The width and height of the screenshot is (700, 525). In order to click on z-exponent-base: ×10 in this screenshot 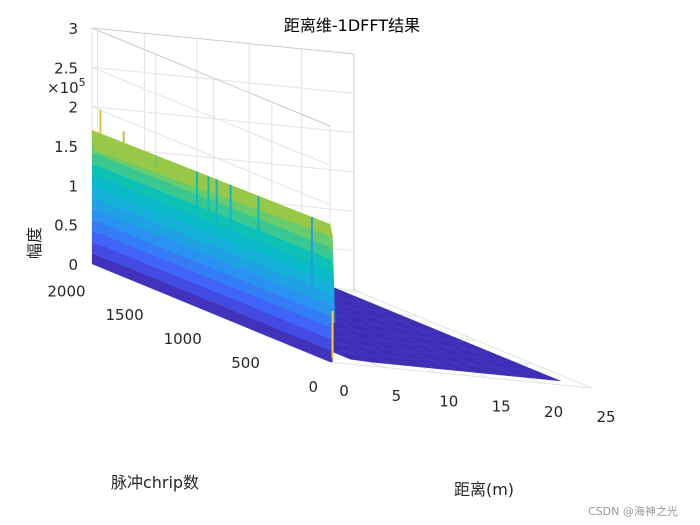, I will do `click(63, 88)`.